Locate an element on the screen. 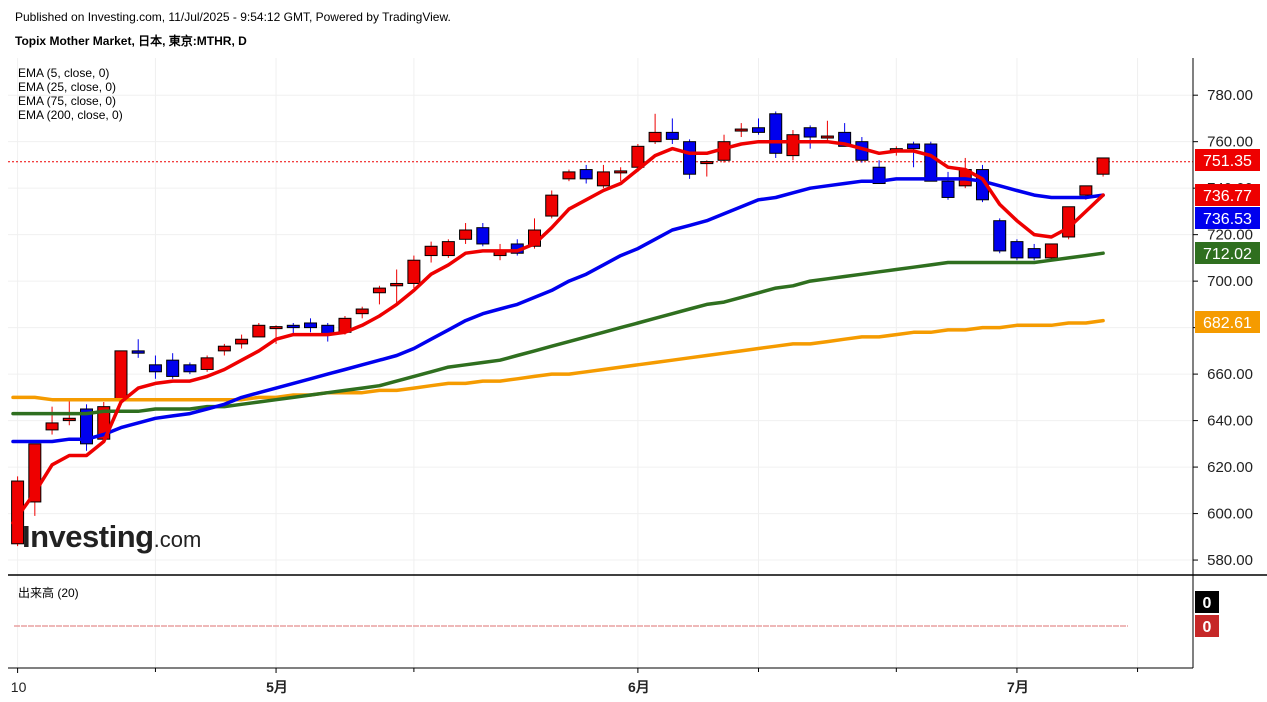  price-tag-label: 712.02 is located at coordinates (1227, 254).